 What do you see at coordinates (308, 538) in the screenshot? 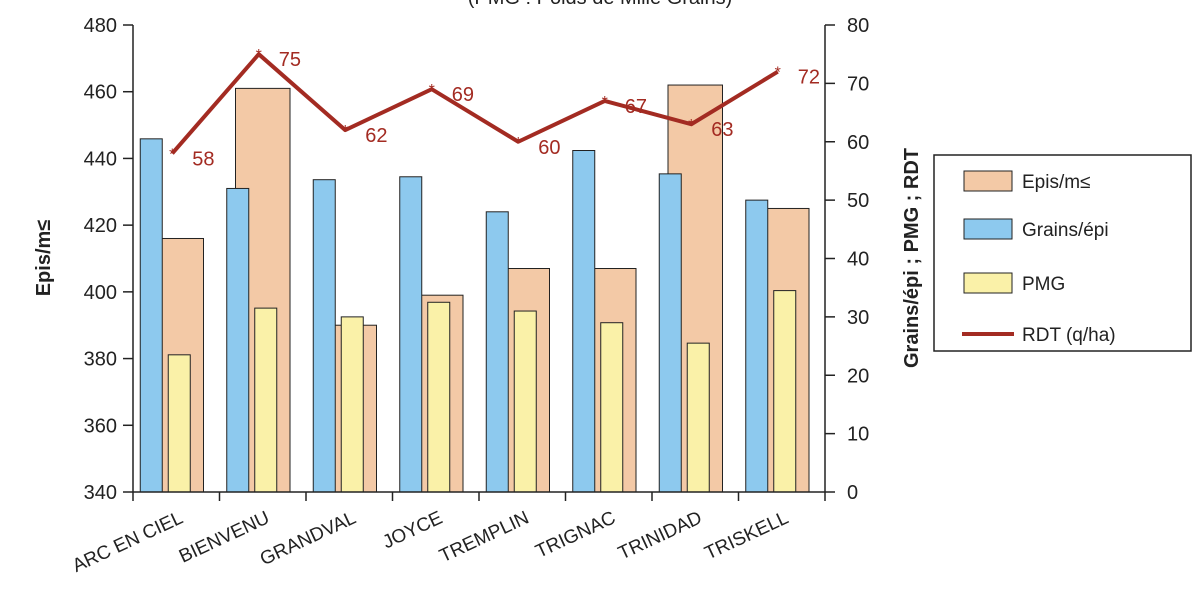
I see `x-category-label: GRANDVAL` at bounding box center [308, 538].